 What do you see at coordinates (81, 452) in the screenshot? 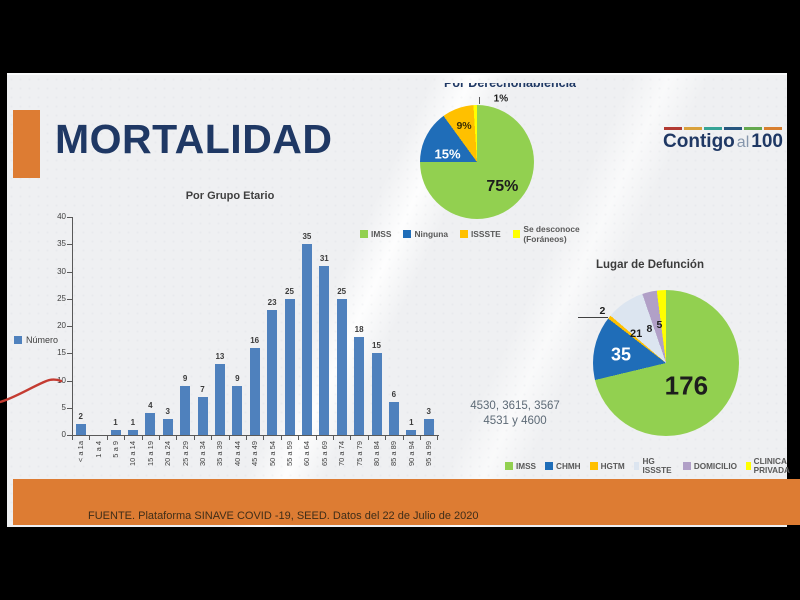
I see `x-category-label-text: < a 1a` at bounding box center [81, 452].